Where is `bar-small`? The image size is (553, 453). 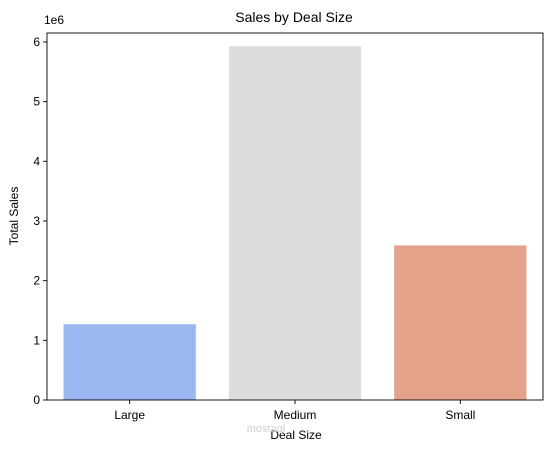
bar-small is located at coordinates (460, 322).